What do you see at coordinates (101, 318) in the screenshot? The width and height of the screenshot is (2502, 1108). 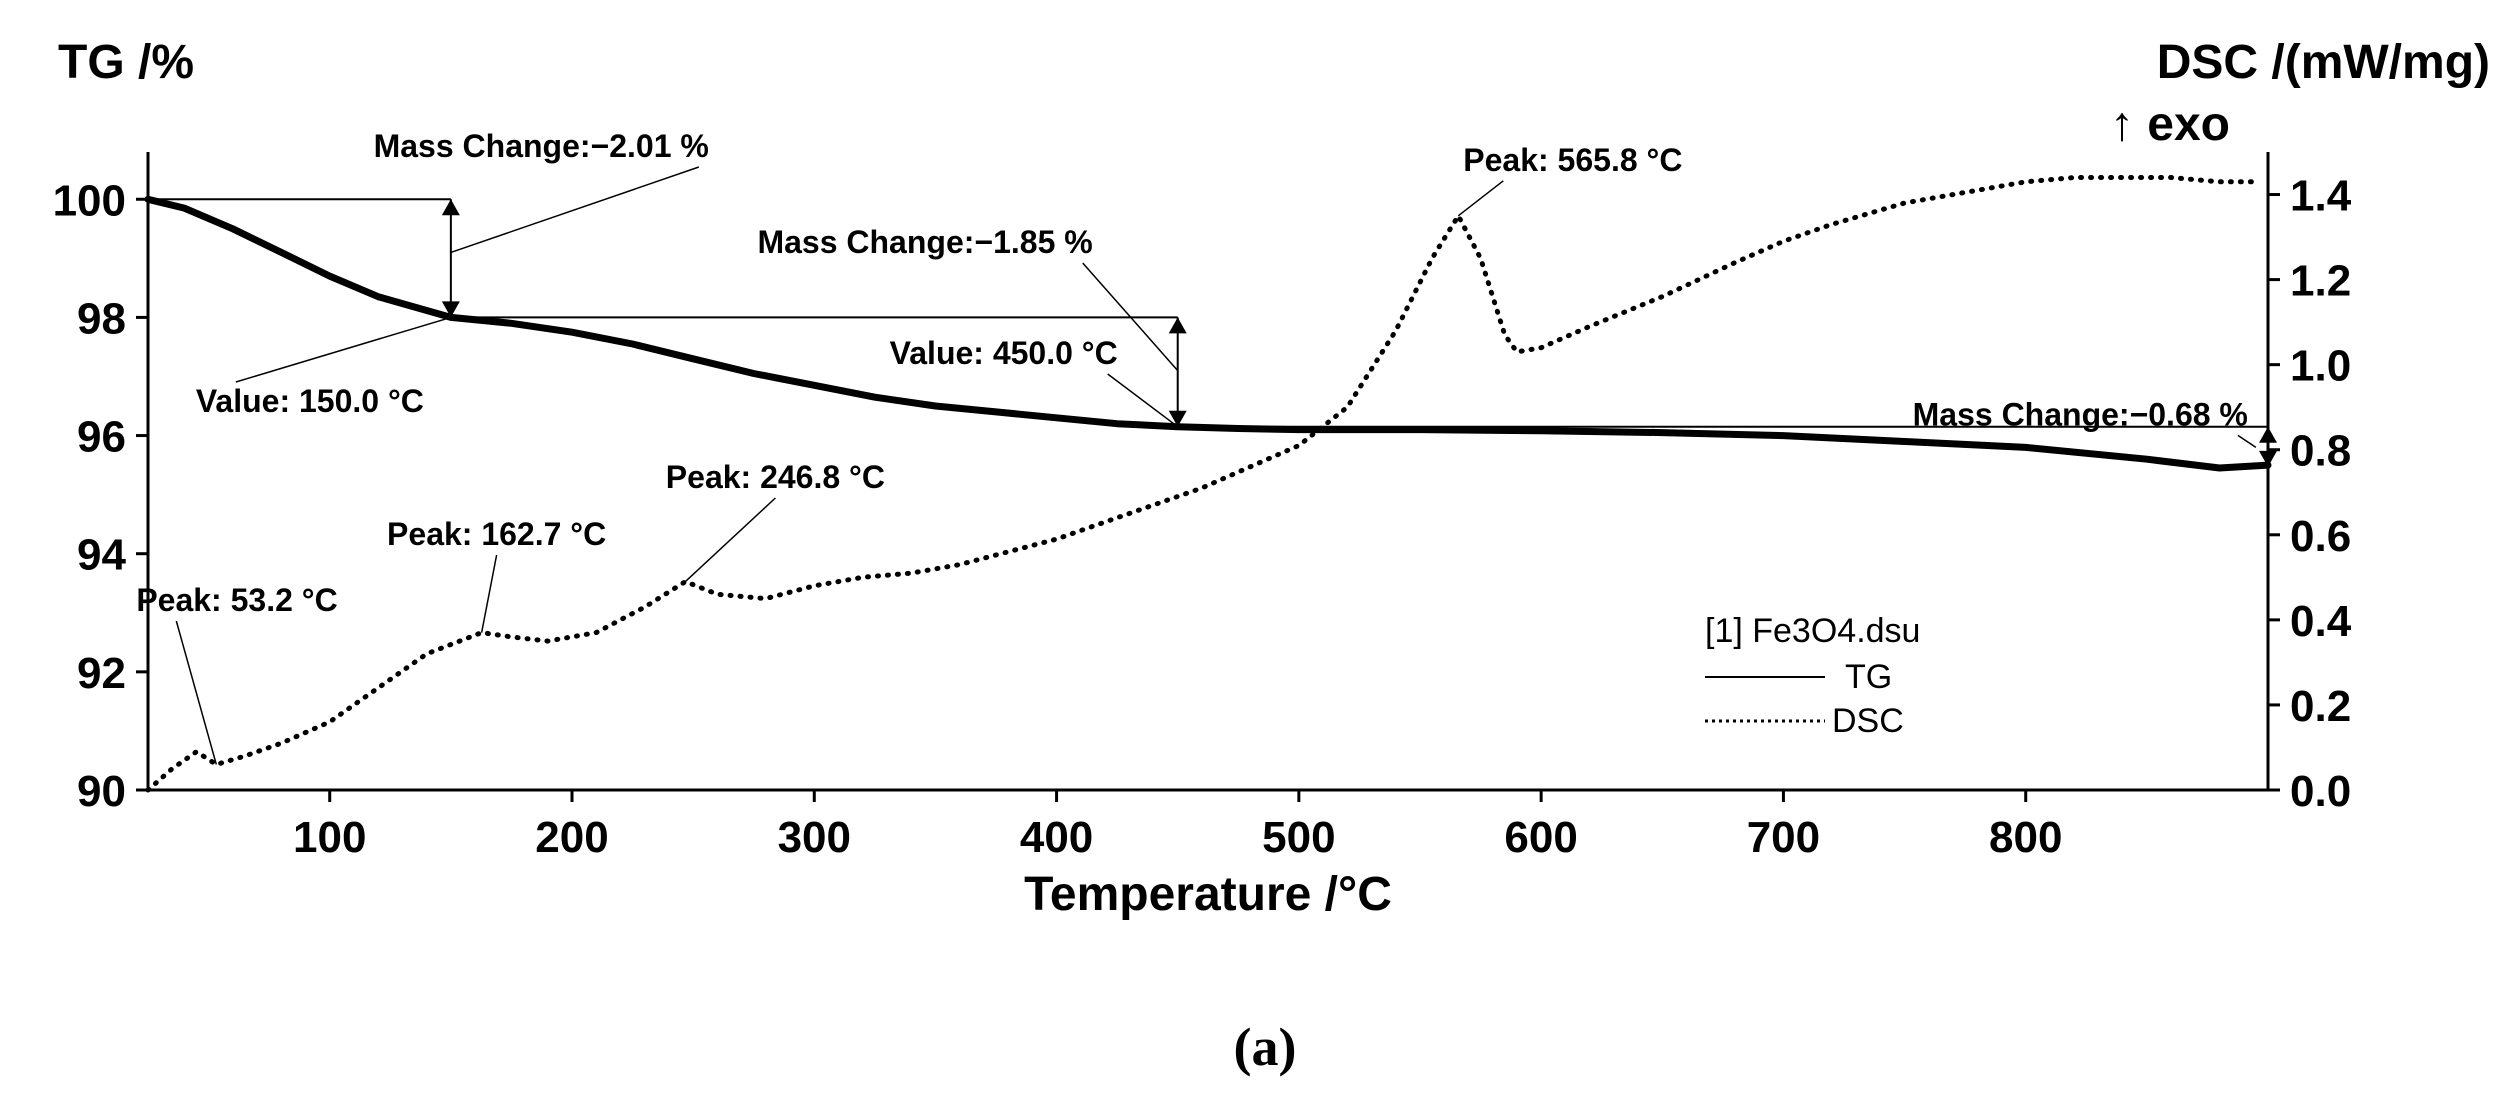 I see `left-tick-label: 98` at bounding box center [101, 318].